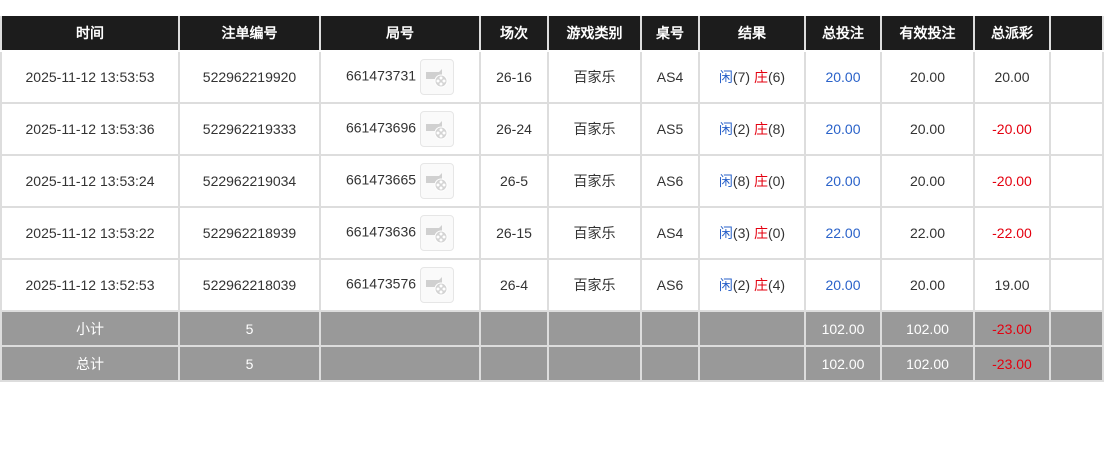 The image size is (1104, 462). What do you see at coordinates (927, 363) in the screenshot?
I see `total-valid-bet: 102.00` at bounding box center [927, 363].